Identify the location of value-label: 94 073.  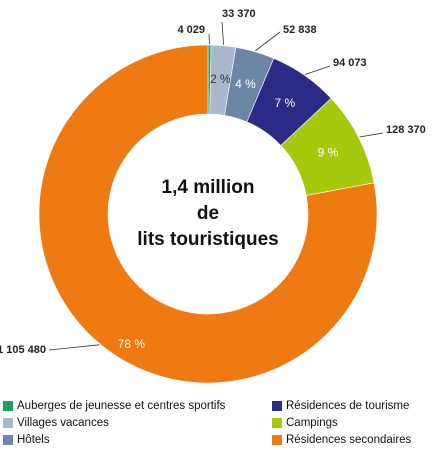
(350, 63).